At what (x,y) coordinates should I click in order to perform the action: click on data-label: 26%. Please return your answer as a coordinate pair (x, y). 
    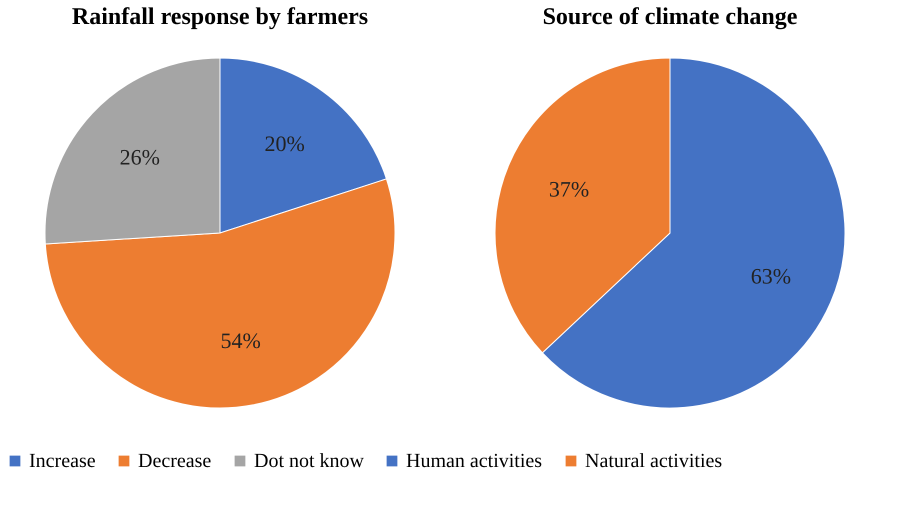
    Looking at the image, I should click on (140, 157).